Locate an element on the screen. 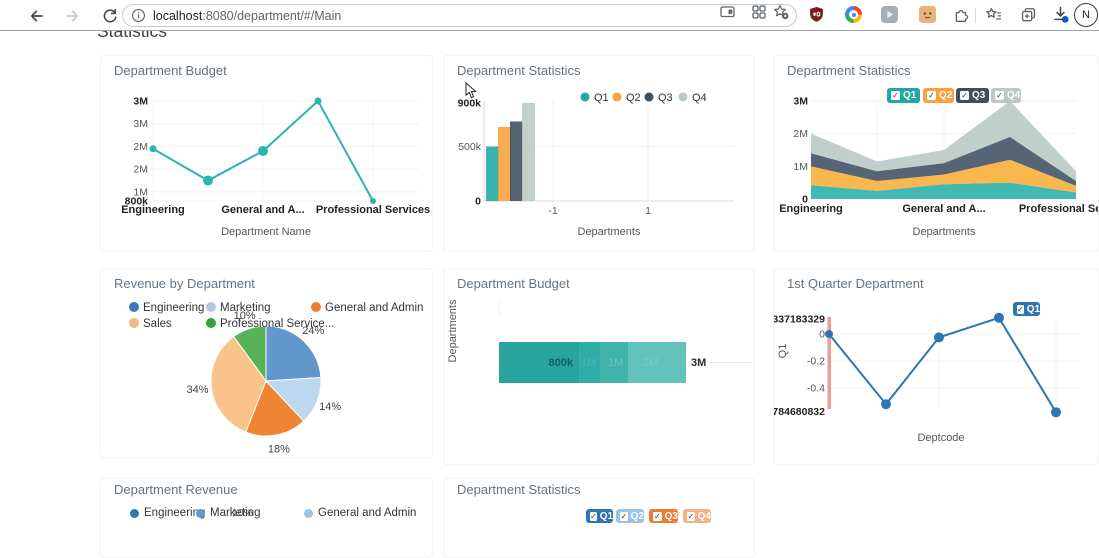 The width and height of the screenshot is (1099, 558). url-host: localhost is located at coordinates (178, 15).